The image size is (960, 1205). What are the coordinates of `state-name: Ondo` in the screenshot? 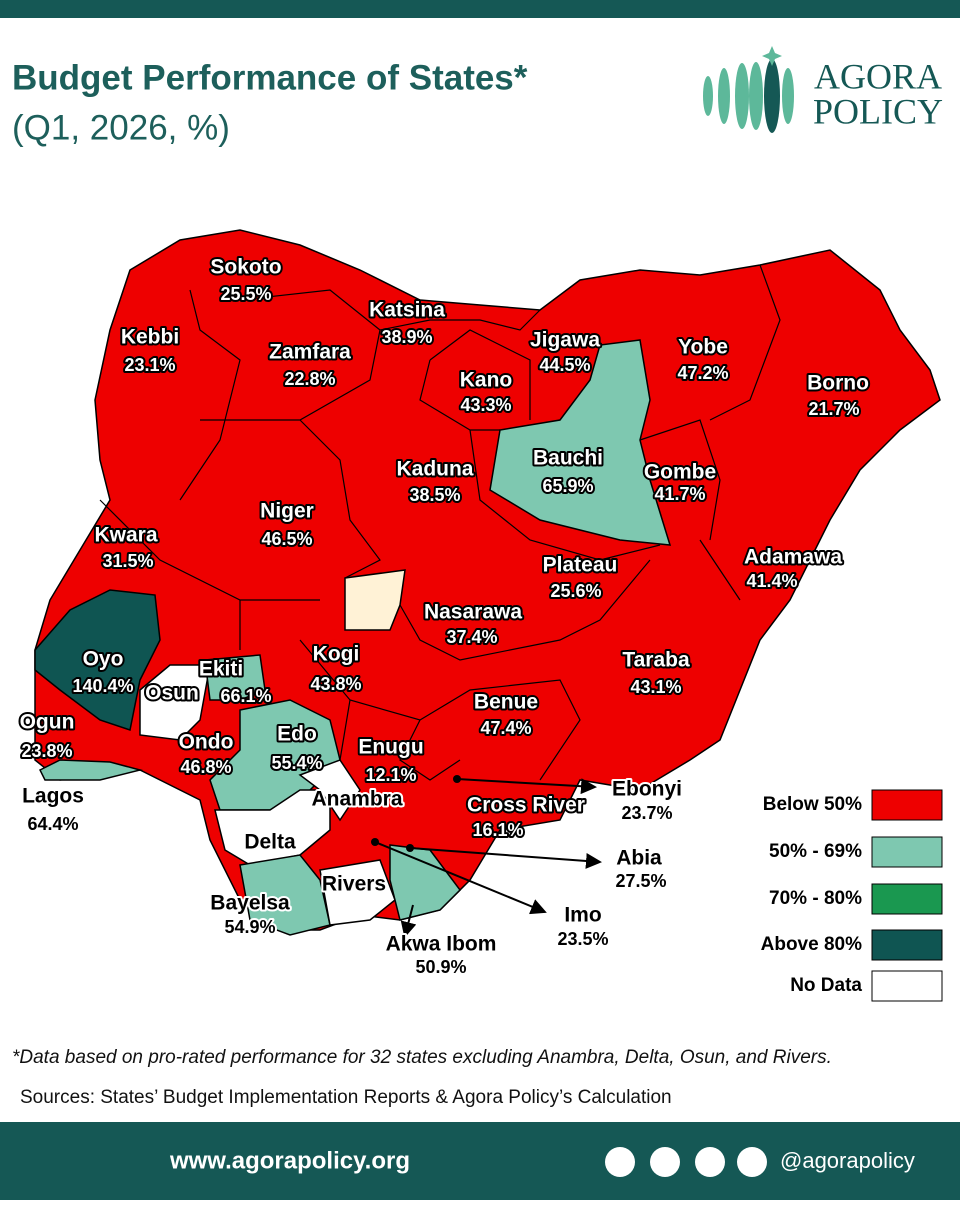 It's located at (206, 742).